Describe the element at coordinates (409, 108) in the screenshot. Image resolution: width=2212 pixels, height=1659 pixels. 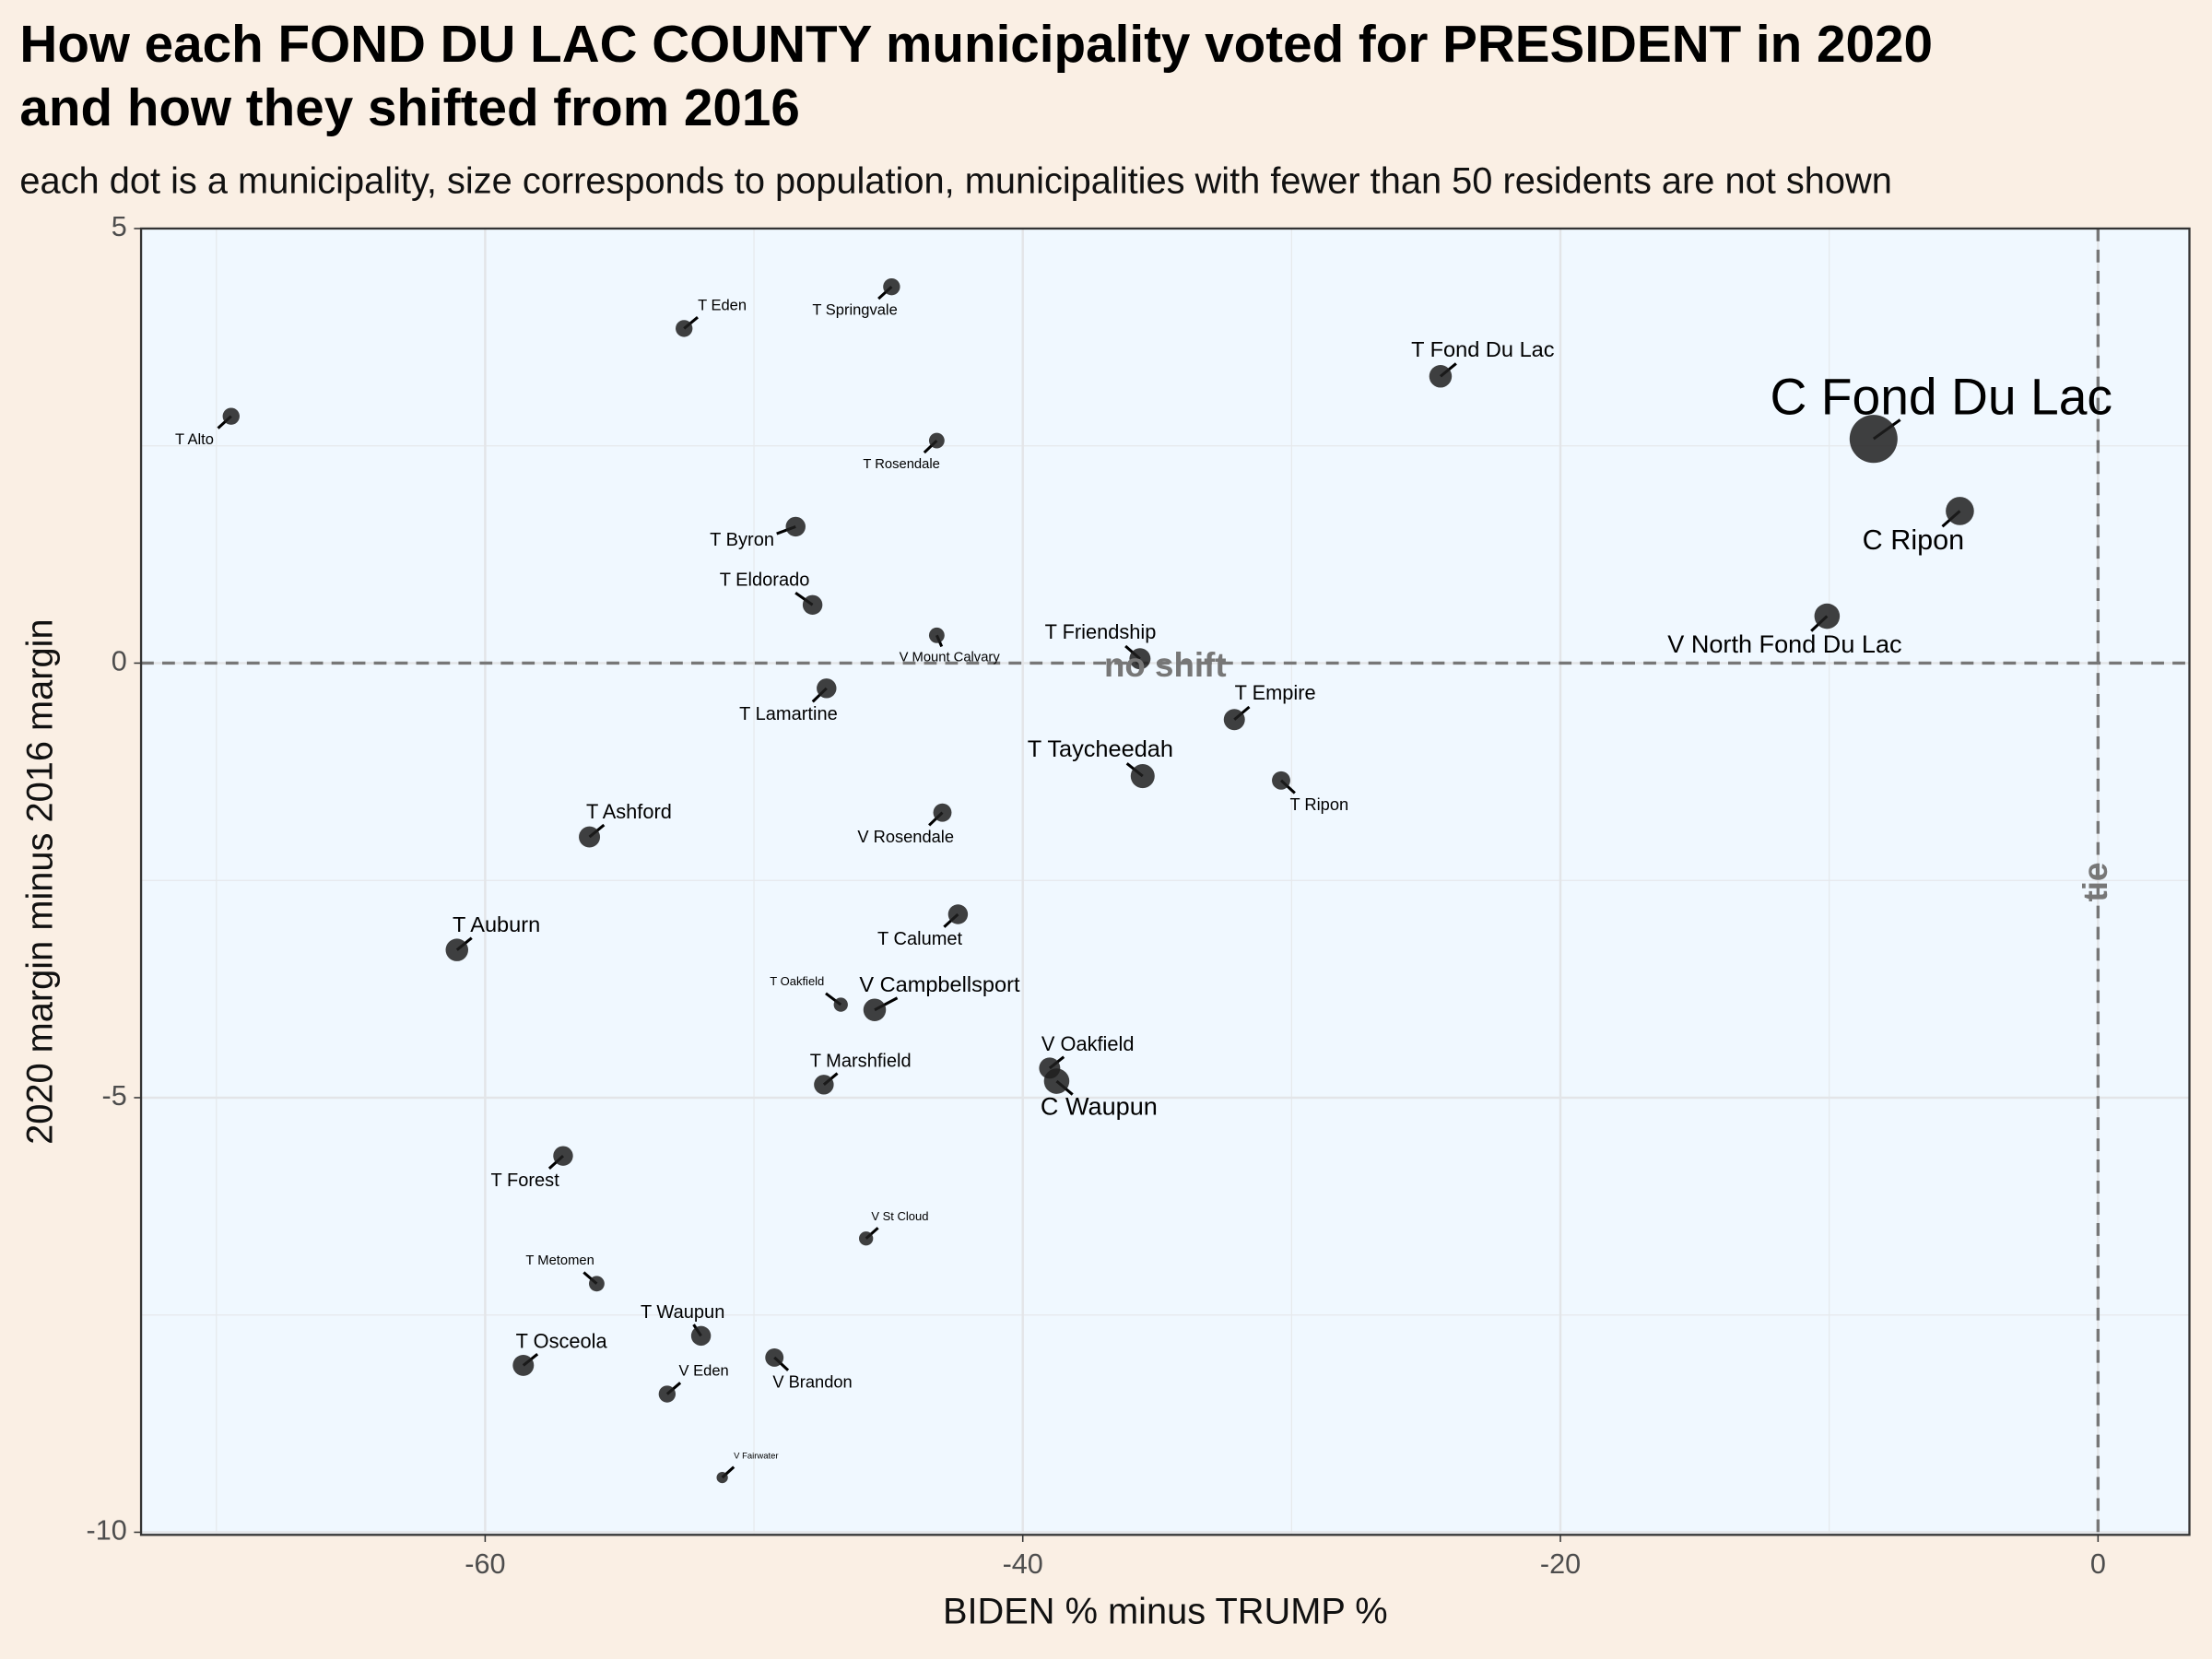
I see `chart-title: and how they shifted from 2016` at that location.